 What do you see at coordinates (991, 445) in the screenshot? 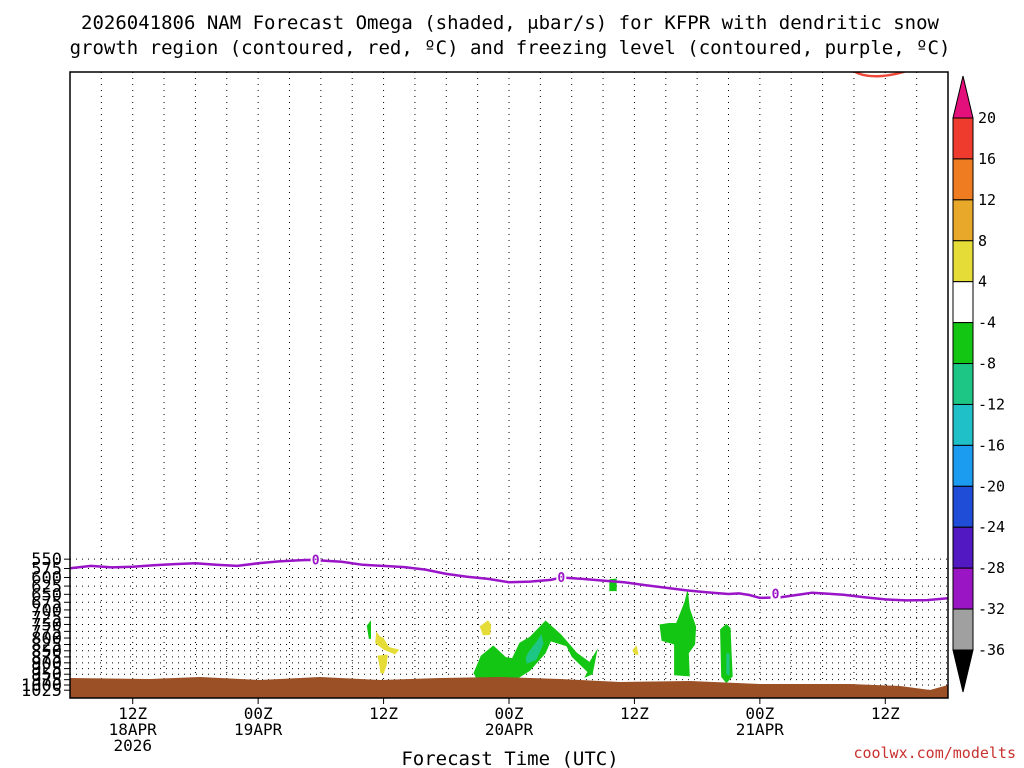
I see `colorbar-label: -16` at bounding box center [991, 445].